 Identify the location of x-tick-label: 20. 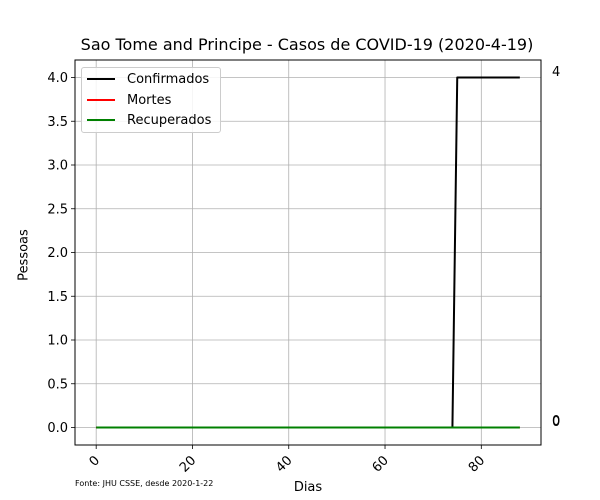
(188, 464).